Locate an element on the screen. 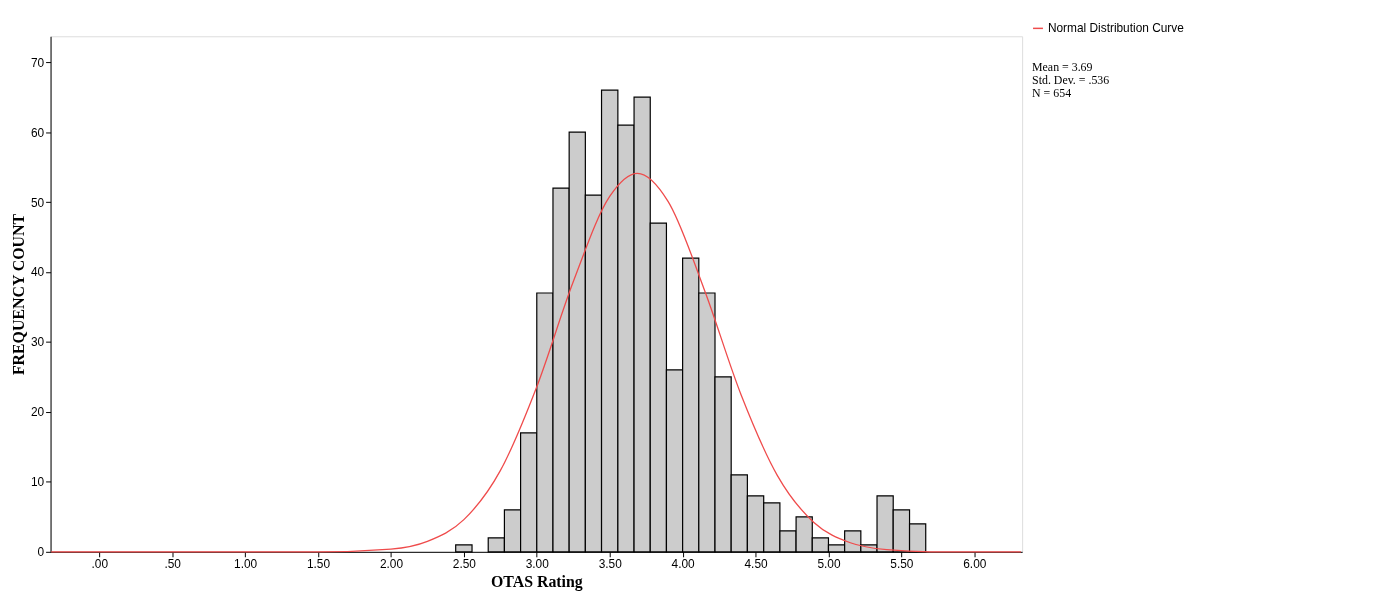  y-tick-label: 0 is located at coordinates (41, 552).